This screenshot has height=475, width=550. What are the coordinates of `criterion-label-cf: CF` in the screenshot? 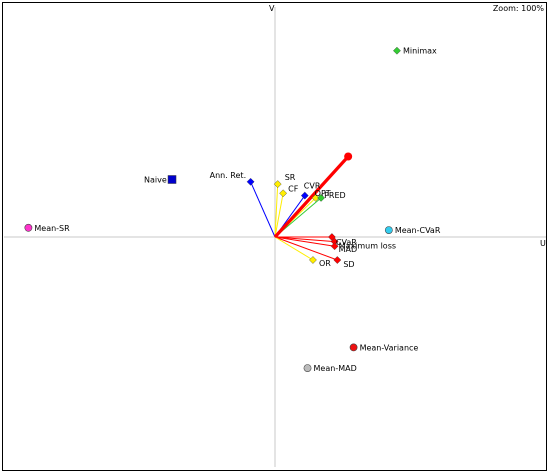 It's located at (293, 188).